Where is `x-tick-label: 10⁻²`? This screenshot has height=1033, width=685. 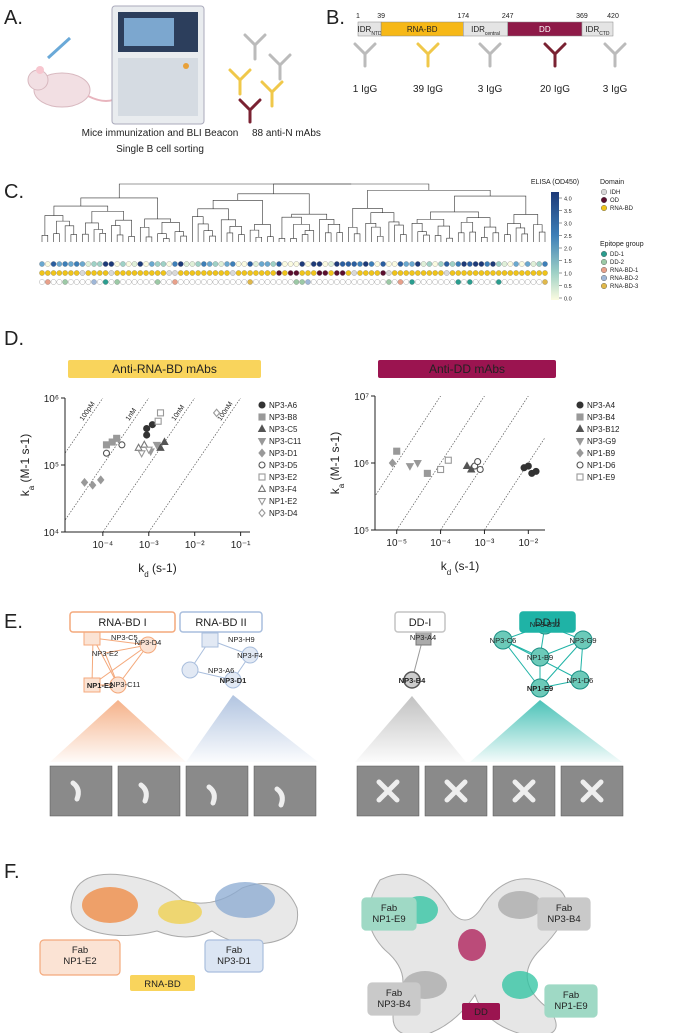 x-tick-label: 10⁻² is located at coordinates (195, 545).